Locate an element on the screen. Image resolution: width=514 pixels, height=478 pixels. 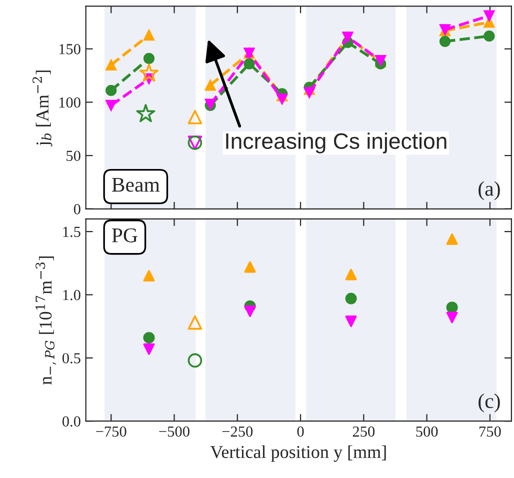
annotation: PG is located at coordinates (125, 235).